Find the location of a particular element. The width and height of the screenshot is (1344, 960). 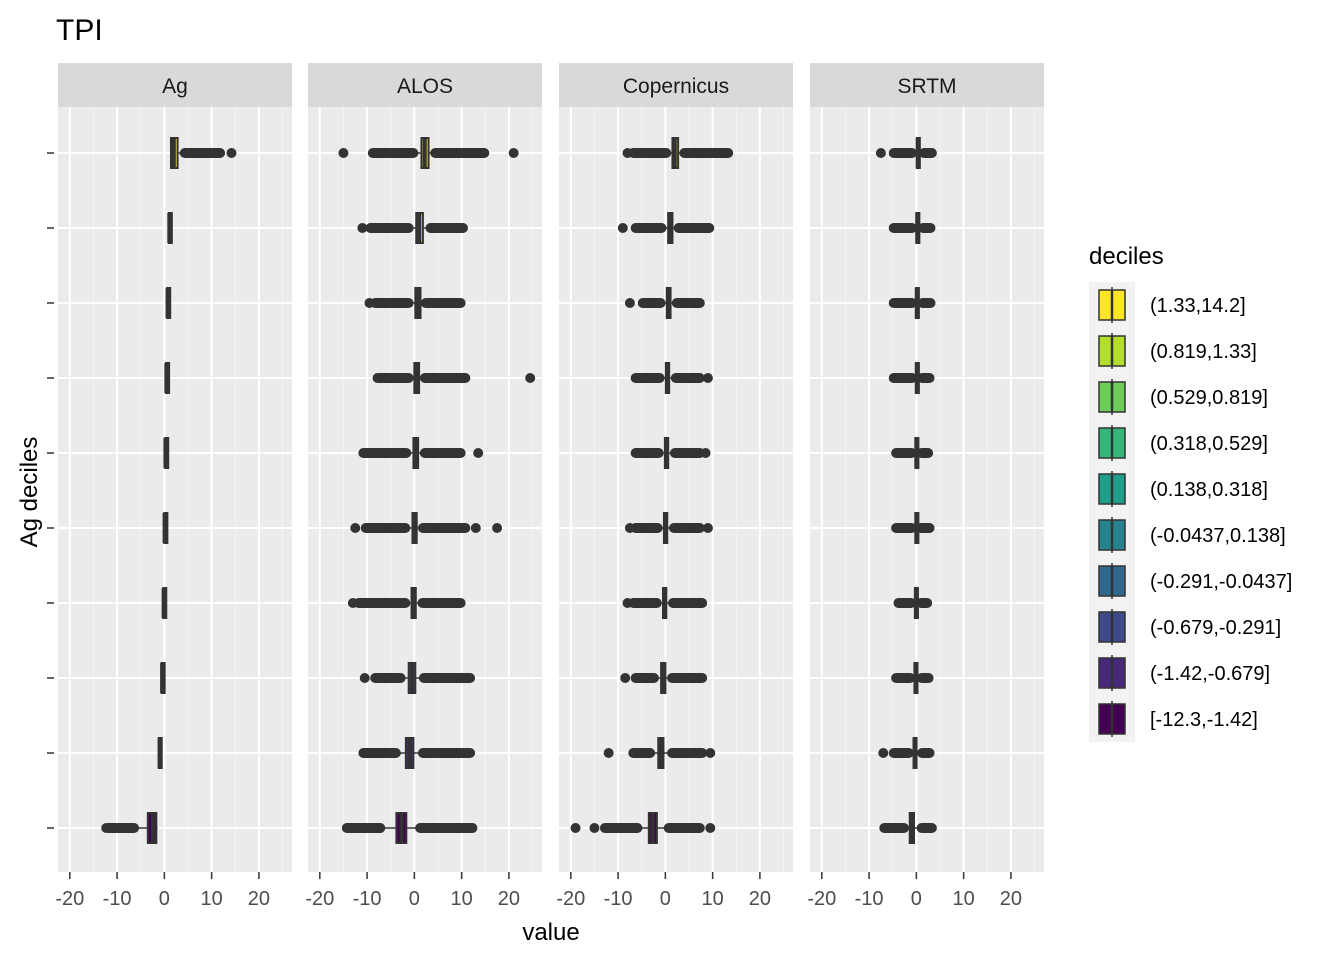

legend-label: (-0.291,-0.0437] is located at coordinates (1221, 582).